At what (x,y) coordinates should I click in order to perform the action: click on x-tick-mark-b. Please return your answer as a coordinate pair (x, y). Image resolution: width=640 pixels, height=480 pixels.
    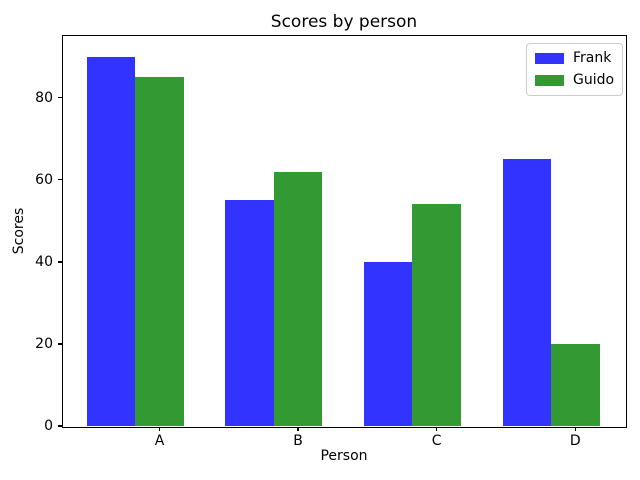
    Looking at the image, I should click on (298, 429).